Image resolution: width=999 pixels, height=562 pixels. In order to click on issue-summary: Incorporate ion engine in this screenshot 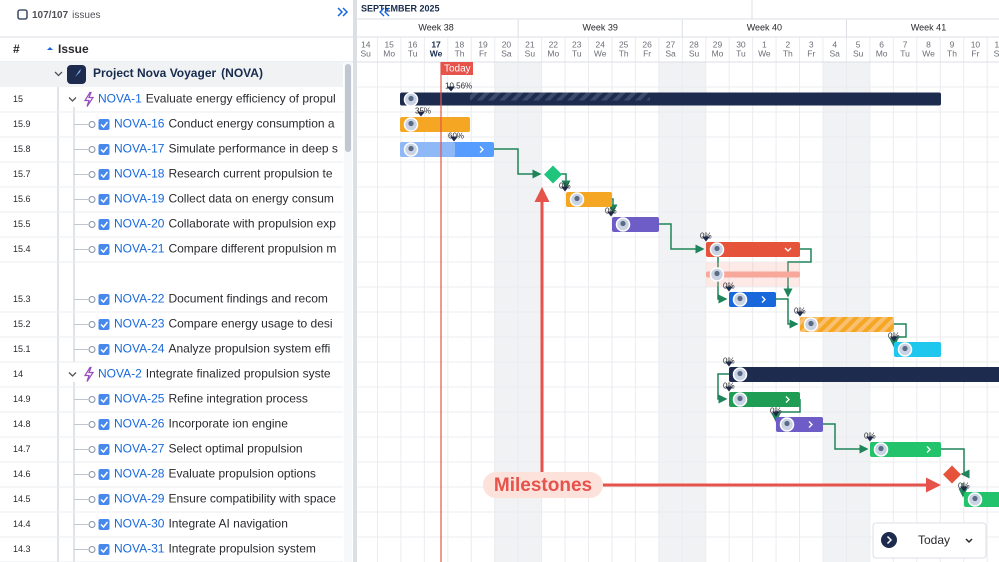, I will do `click(228, 424)`.